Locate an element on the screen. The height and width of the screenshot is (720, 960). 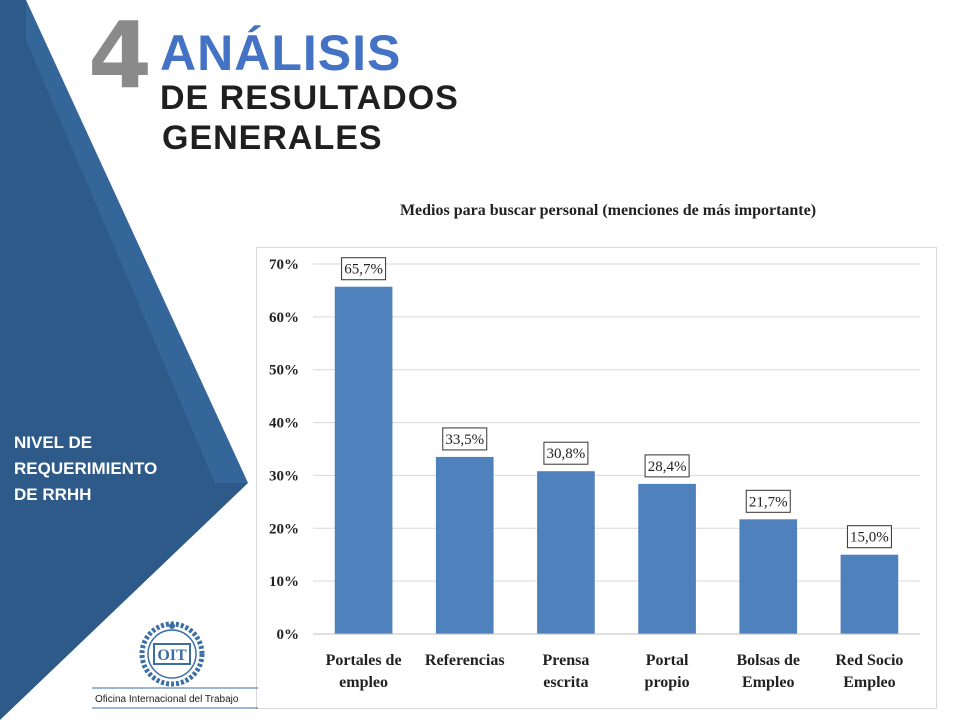
data-label: 65,7% is located at coordinates (363, 270).